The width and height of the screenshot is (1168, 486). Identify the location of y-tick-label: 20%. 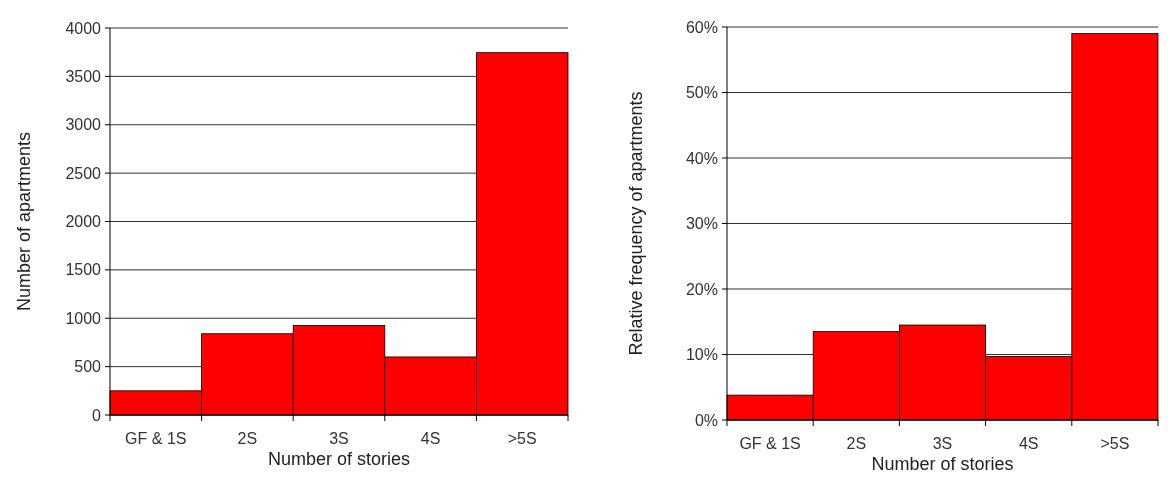
(701, 289).